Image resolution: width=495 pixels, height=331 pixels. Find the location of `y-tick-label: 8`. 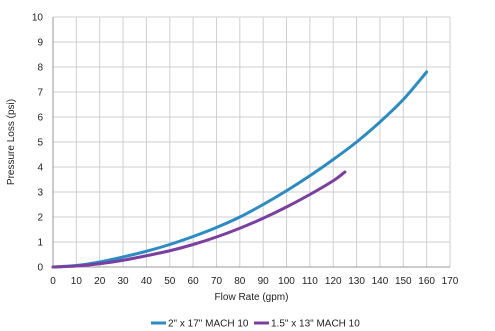

y-tick-label: 8 is located at coordinates (40, 68).